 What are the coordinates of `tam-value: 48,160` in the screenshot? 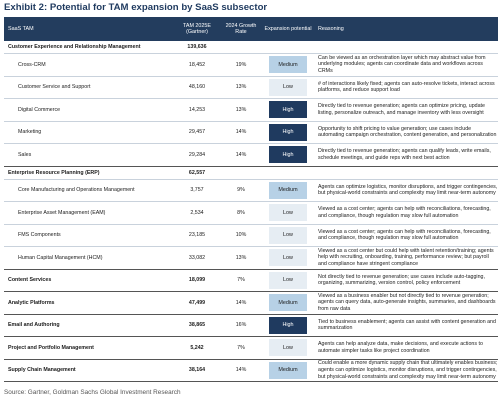 It's located at (197, 87).